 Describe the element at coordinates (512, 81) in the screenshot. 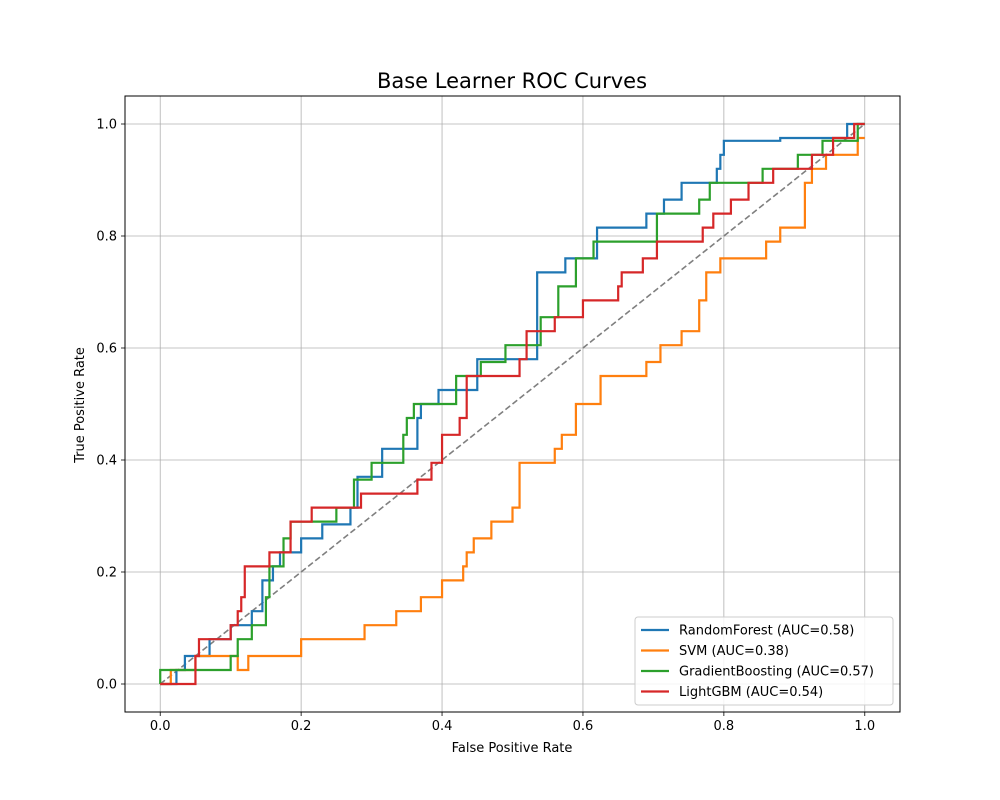

I see `chart-title: Base Learner ROC Curves` at that location.